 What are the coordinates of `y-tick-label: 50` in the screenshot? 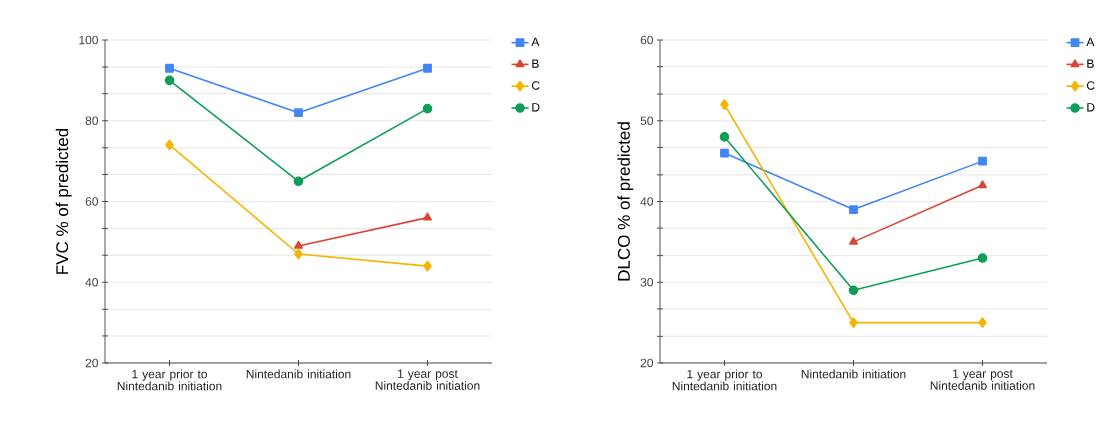 It's located at (647, 120).